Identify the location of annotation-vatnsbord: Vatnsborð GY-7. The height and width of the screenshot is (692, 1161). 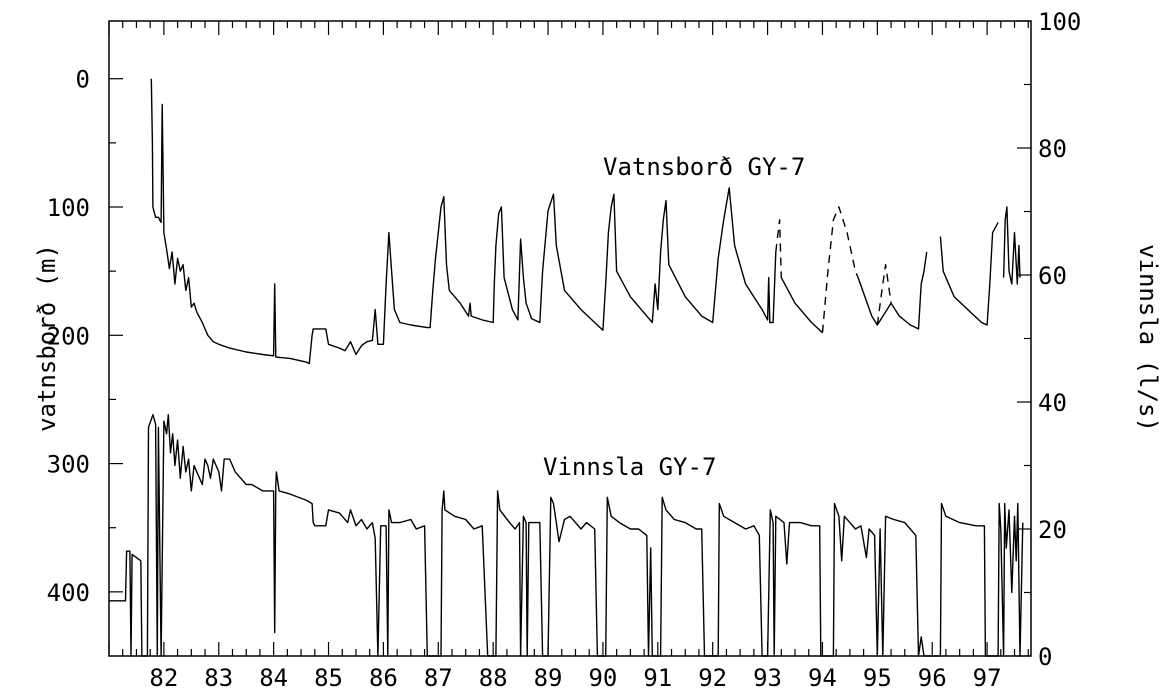
(704, 167).